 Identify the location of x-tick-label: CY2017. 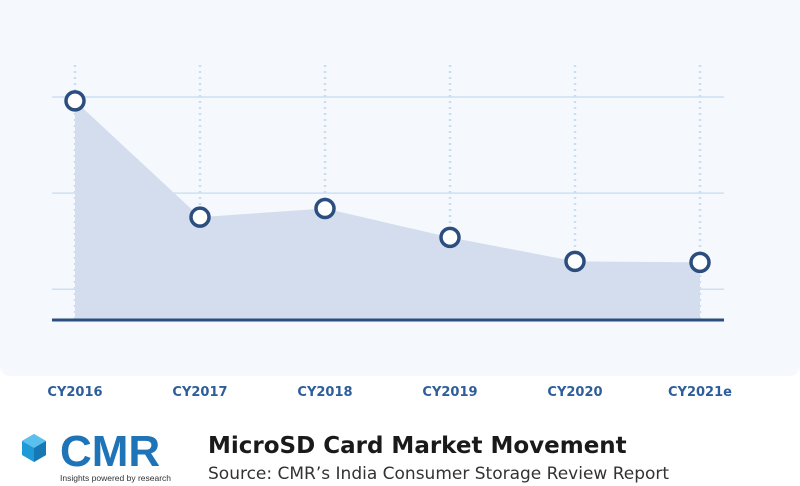
(199, 392).